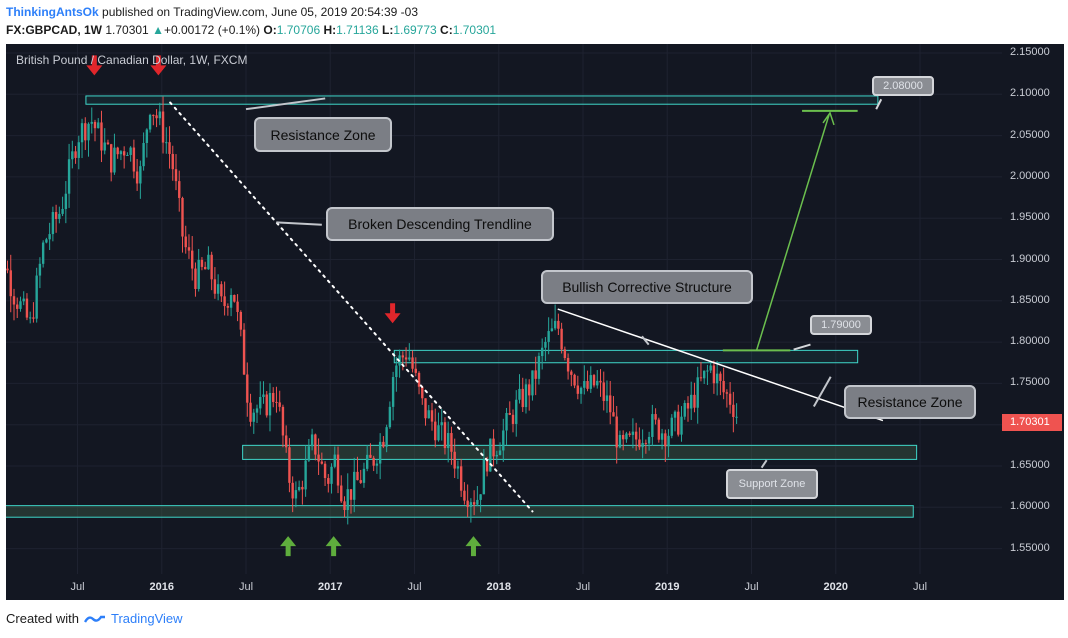 Image resolution: width=1068 pixels, height=638 pixels. Describe the element at coordinates (270, 30) in the screenshot. I see `open-label: O:` at that location.